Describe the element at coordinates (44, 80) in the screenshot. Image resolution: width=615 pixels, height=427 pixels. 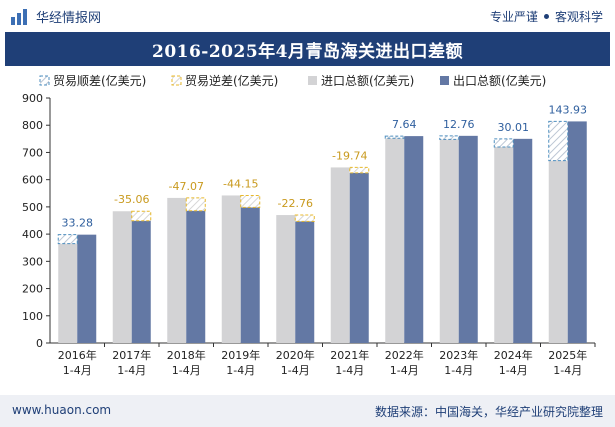
I see `legend-surplus-swatch-icon` at that location.